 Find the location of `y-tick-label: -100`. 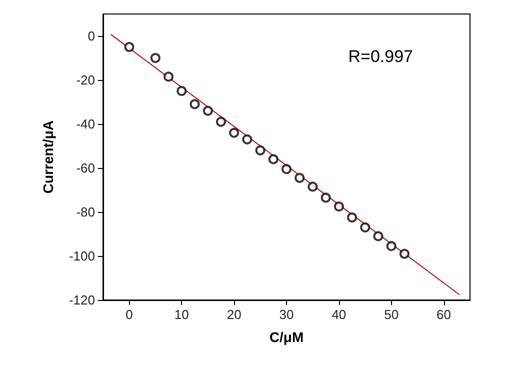

y-tick-label: -100 is located at coordinates (81, 256).